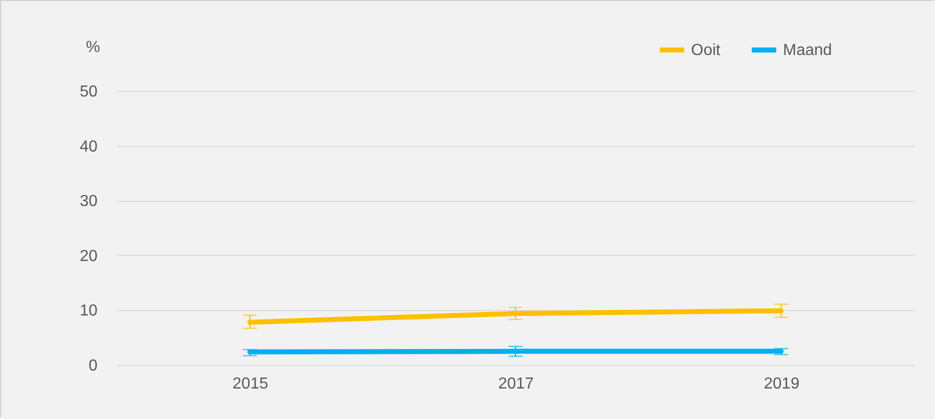 This screenshot has width=935, height=419. Describe the element at coordinates (89, 147) in the screenshot. I see `y-tick-label: 40` at that location.